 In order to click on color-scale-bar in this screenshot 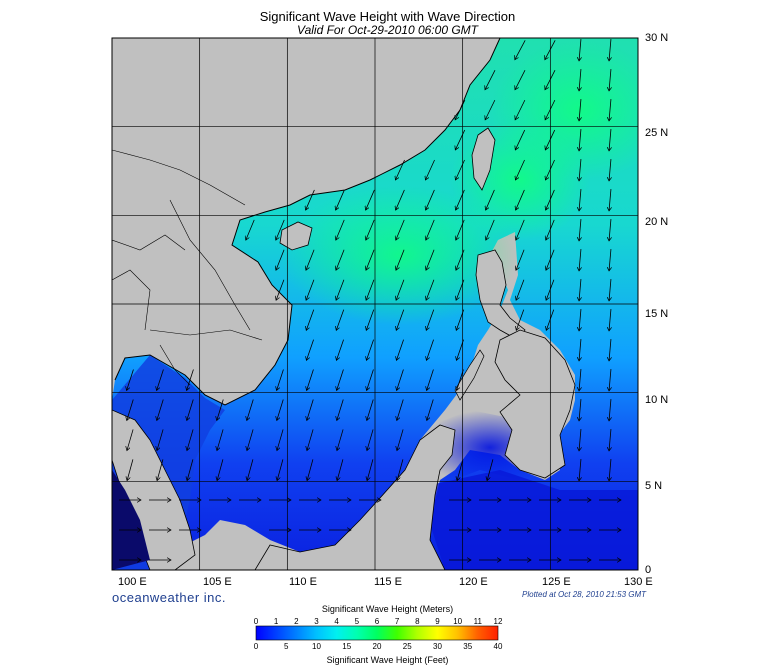, I will do `click(377, 633)`.